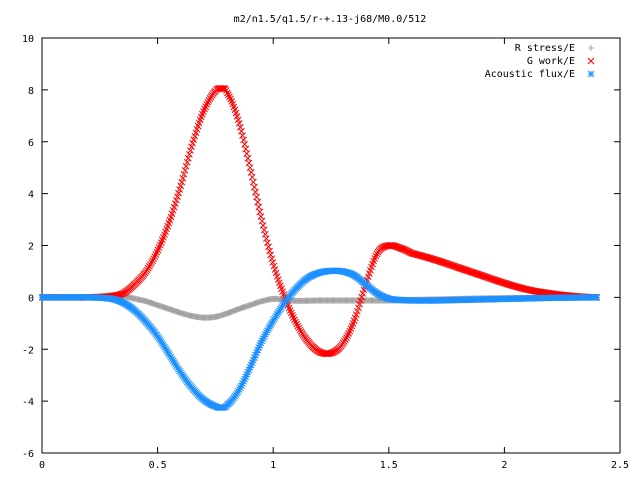  What do you see at coordinates (504, 465) in the screenshot?
I see `x-tick-label: 2` at bounding box center [504, 465].